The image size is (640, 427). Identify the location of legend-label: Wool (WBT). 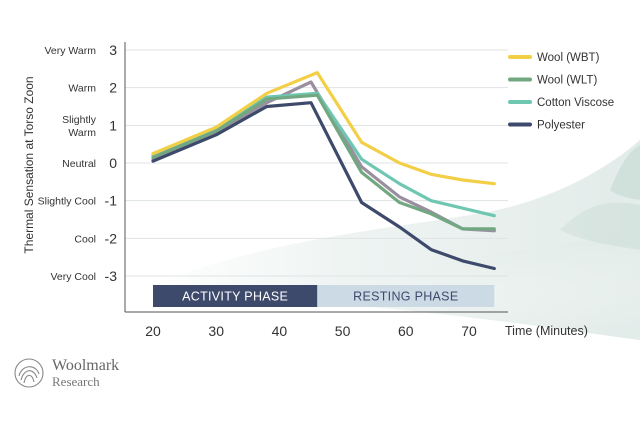
(568, 58).